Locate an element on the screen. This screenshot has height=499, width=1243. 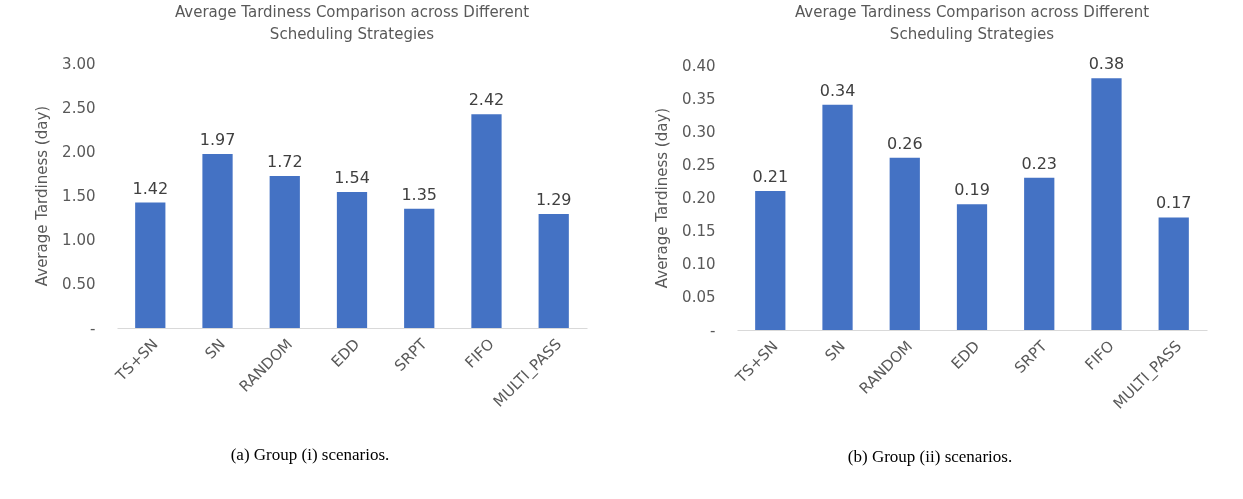
y-tick-label: 0.15 is located at coordinates (698, 231).